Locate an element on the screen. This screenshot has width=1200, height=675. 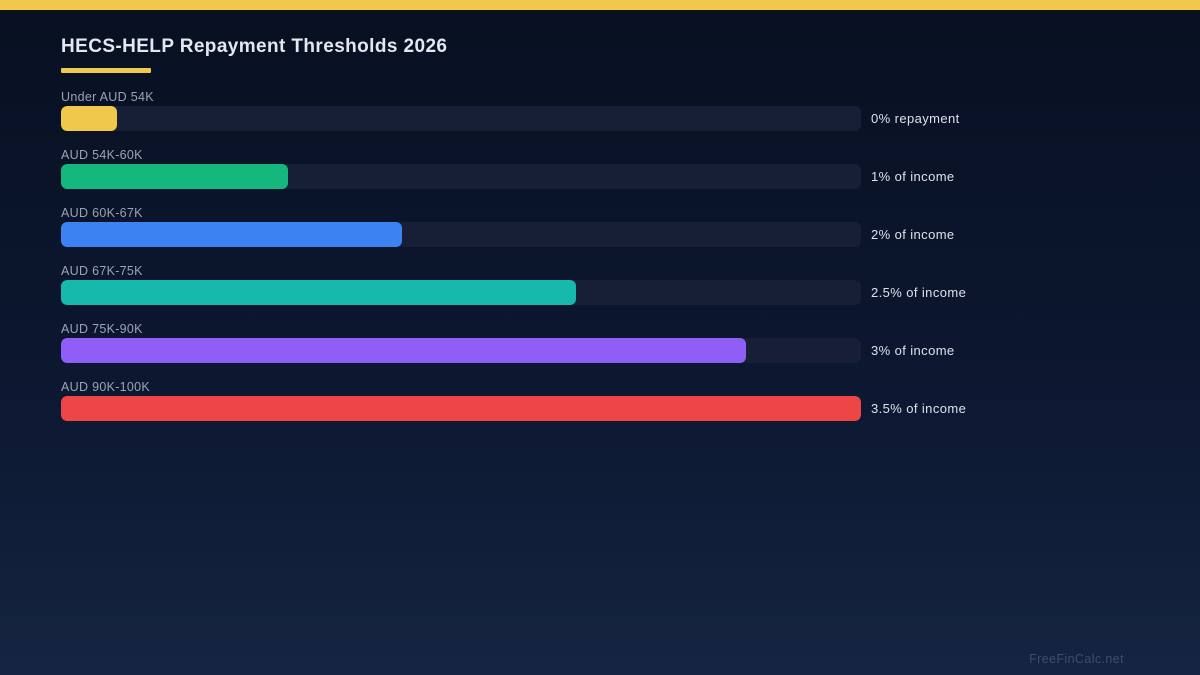
page-title: HECS-HELP Repayment Thresholds 2026 is located at coordinates (254, 46).